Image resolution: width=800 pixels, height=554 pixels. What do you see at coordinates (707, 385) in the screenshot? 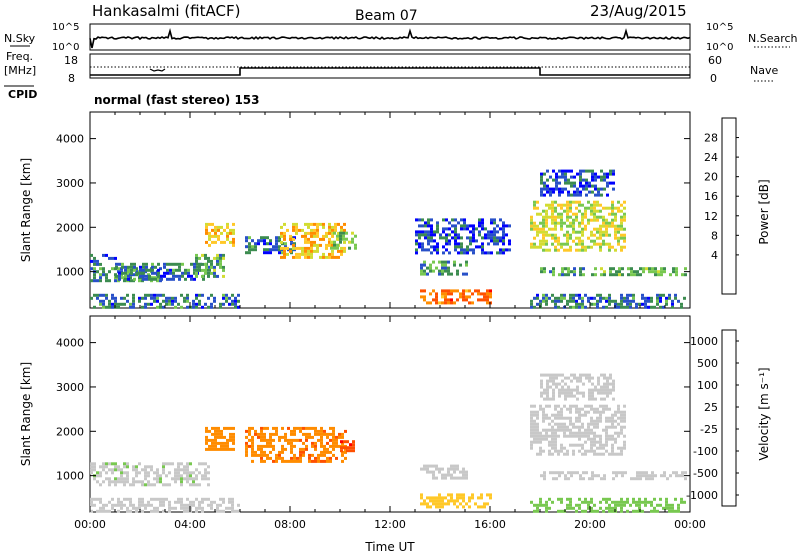
I see `velocity-colorbar-tick-label: 100` at bounding box center [707, 385].